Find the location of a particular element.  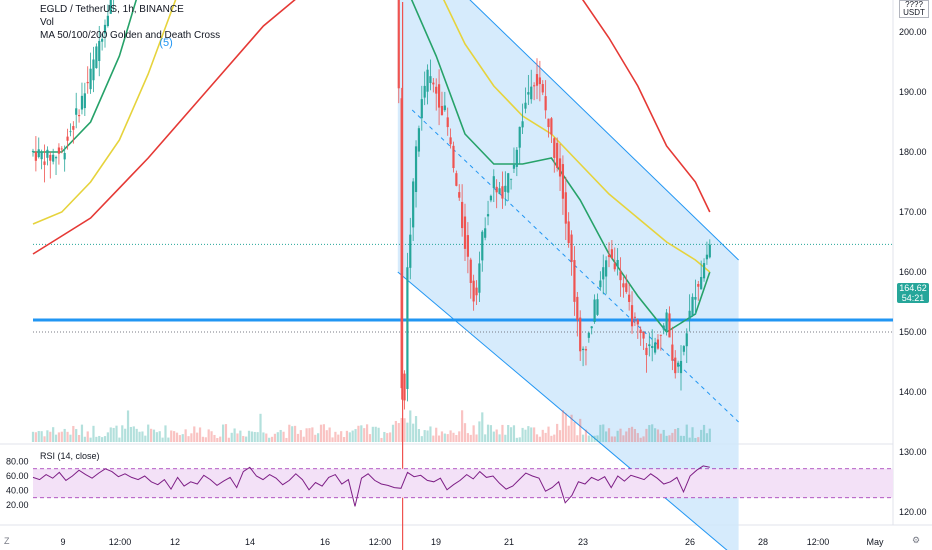

time-tick-label: 21 is located at coordinates (509, 542).